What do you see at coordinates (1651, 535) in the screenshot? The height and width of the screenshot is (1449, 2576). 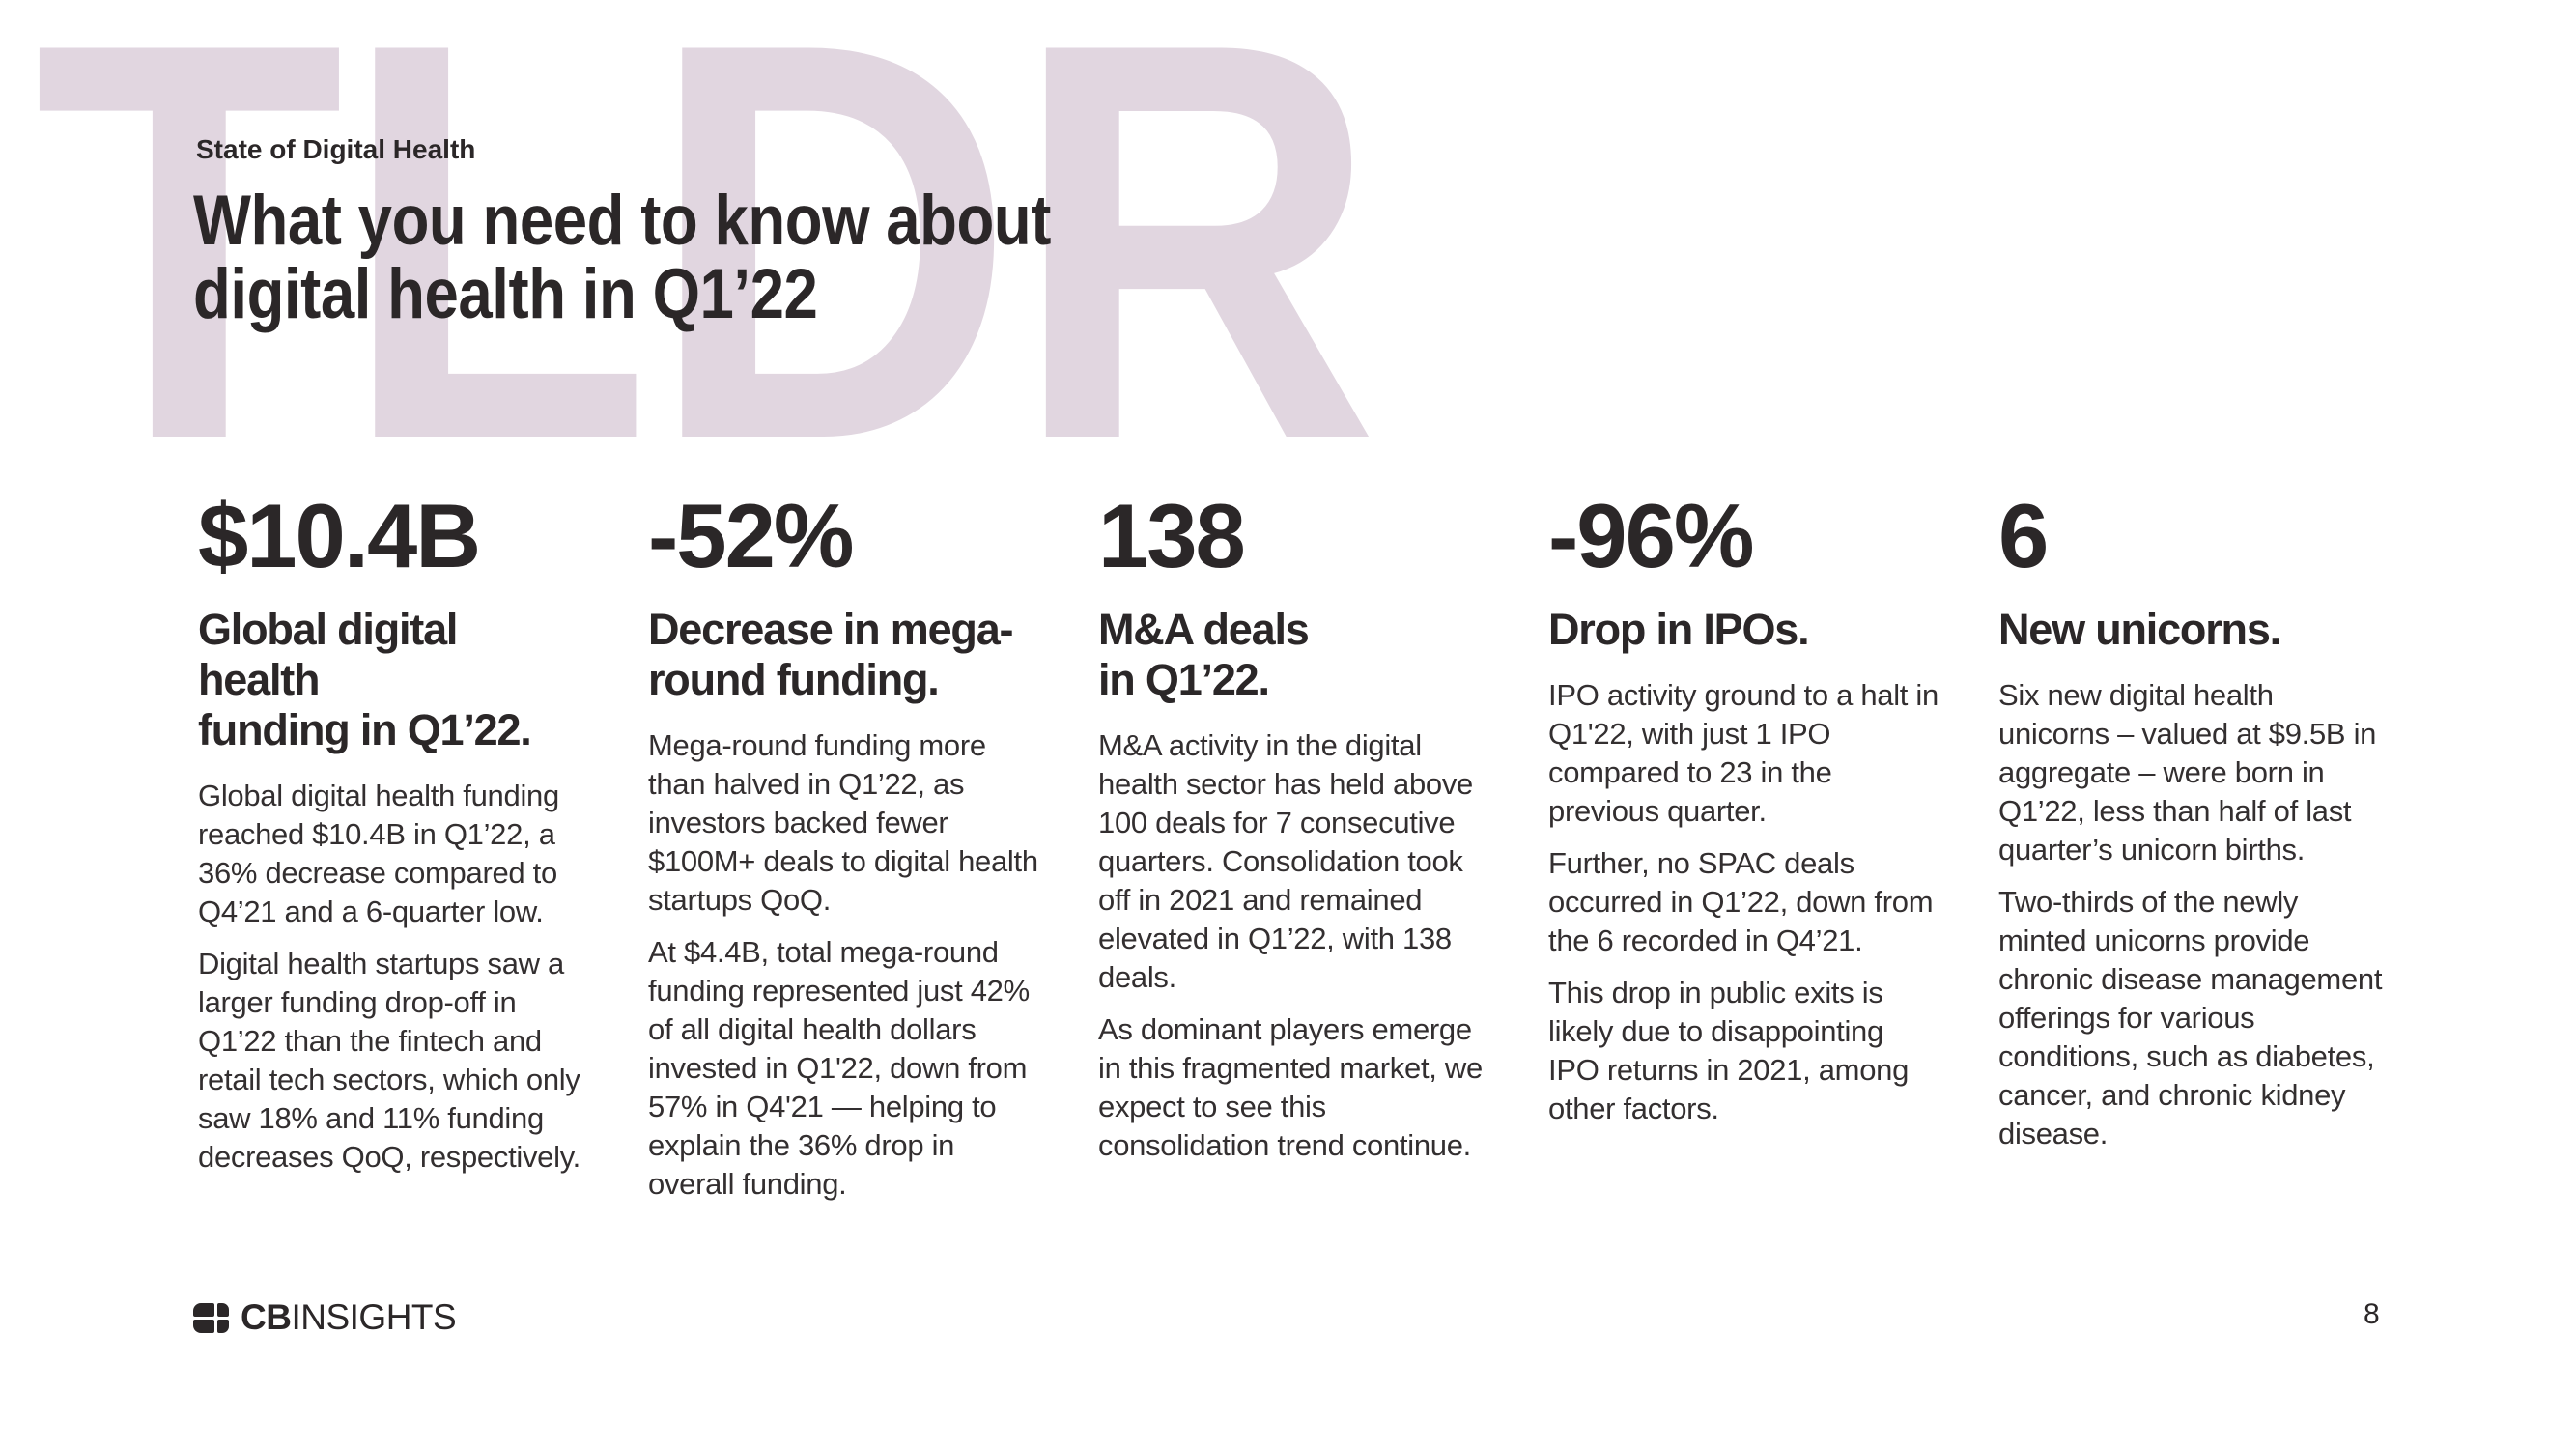 I see `stat-value: -96%` at bounding box center [1651, 535].